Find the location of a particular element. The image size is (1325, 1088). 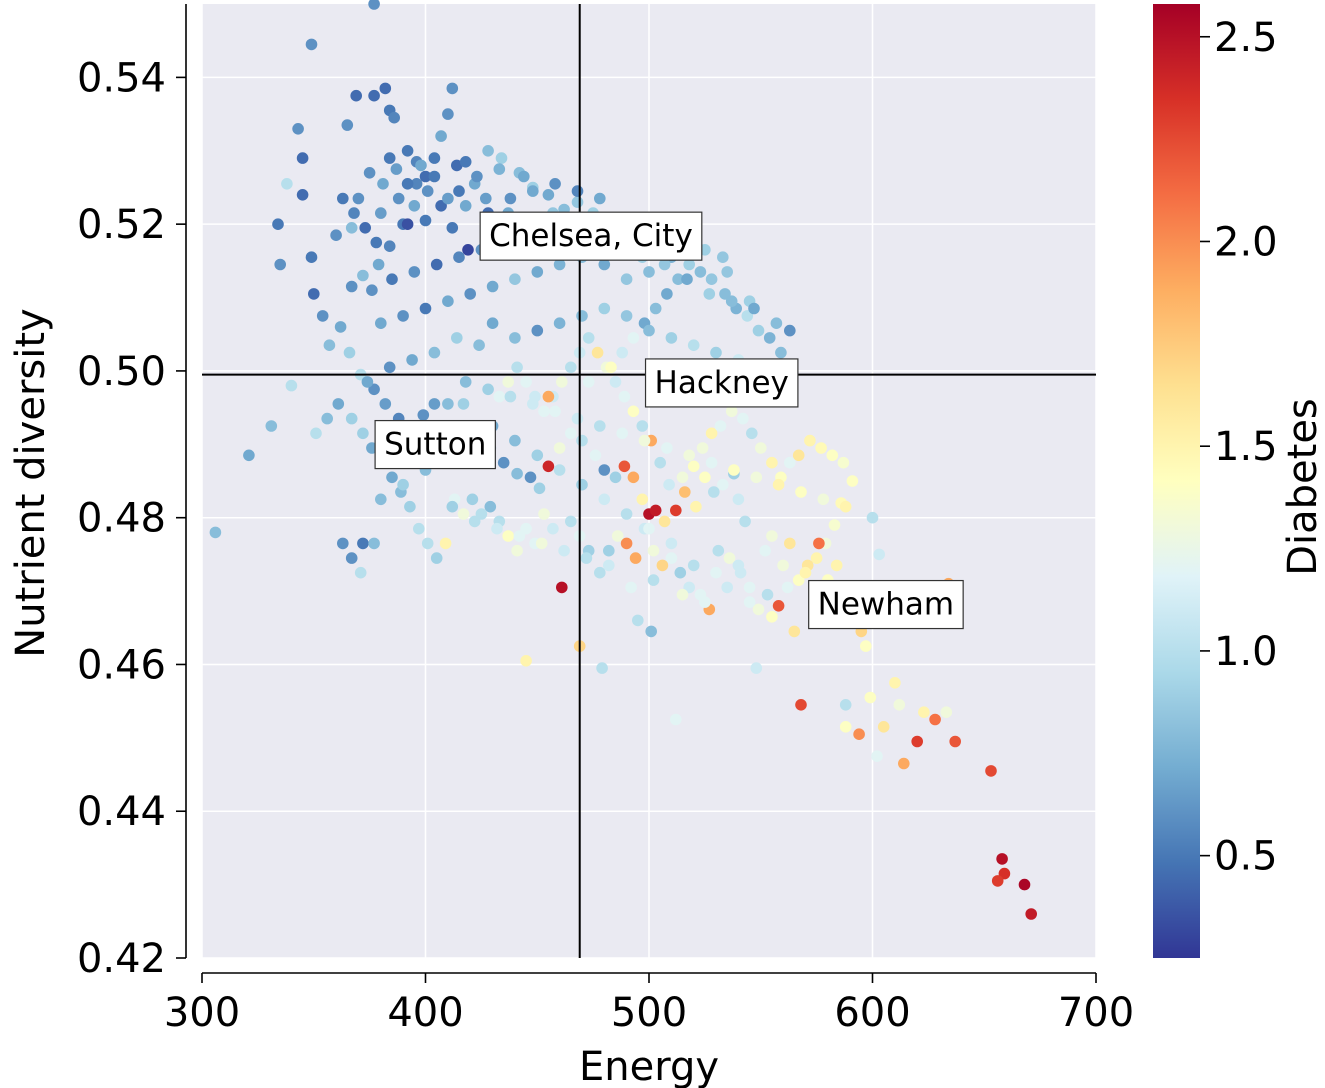

colorbar-title: Diabetes is located at coordinates (1302, 487).